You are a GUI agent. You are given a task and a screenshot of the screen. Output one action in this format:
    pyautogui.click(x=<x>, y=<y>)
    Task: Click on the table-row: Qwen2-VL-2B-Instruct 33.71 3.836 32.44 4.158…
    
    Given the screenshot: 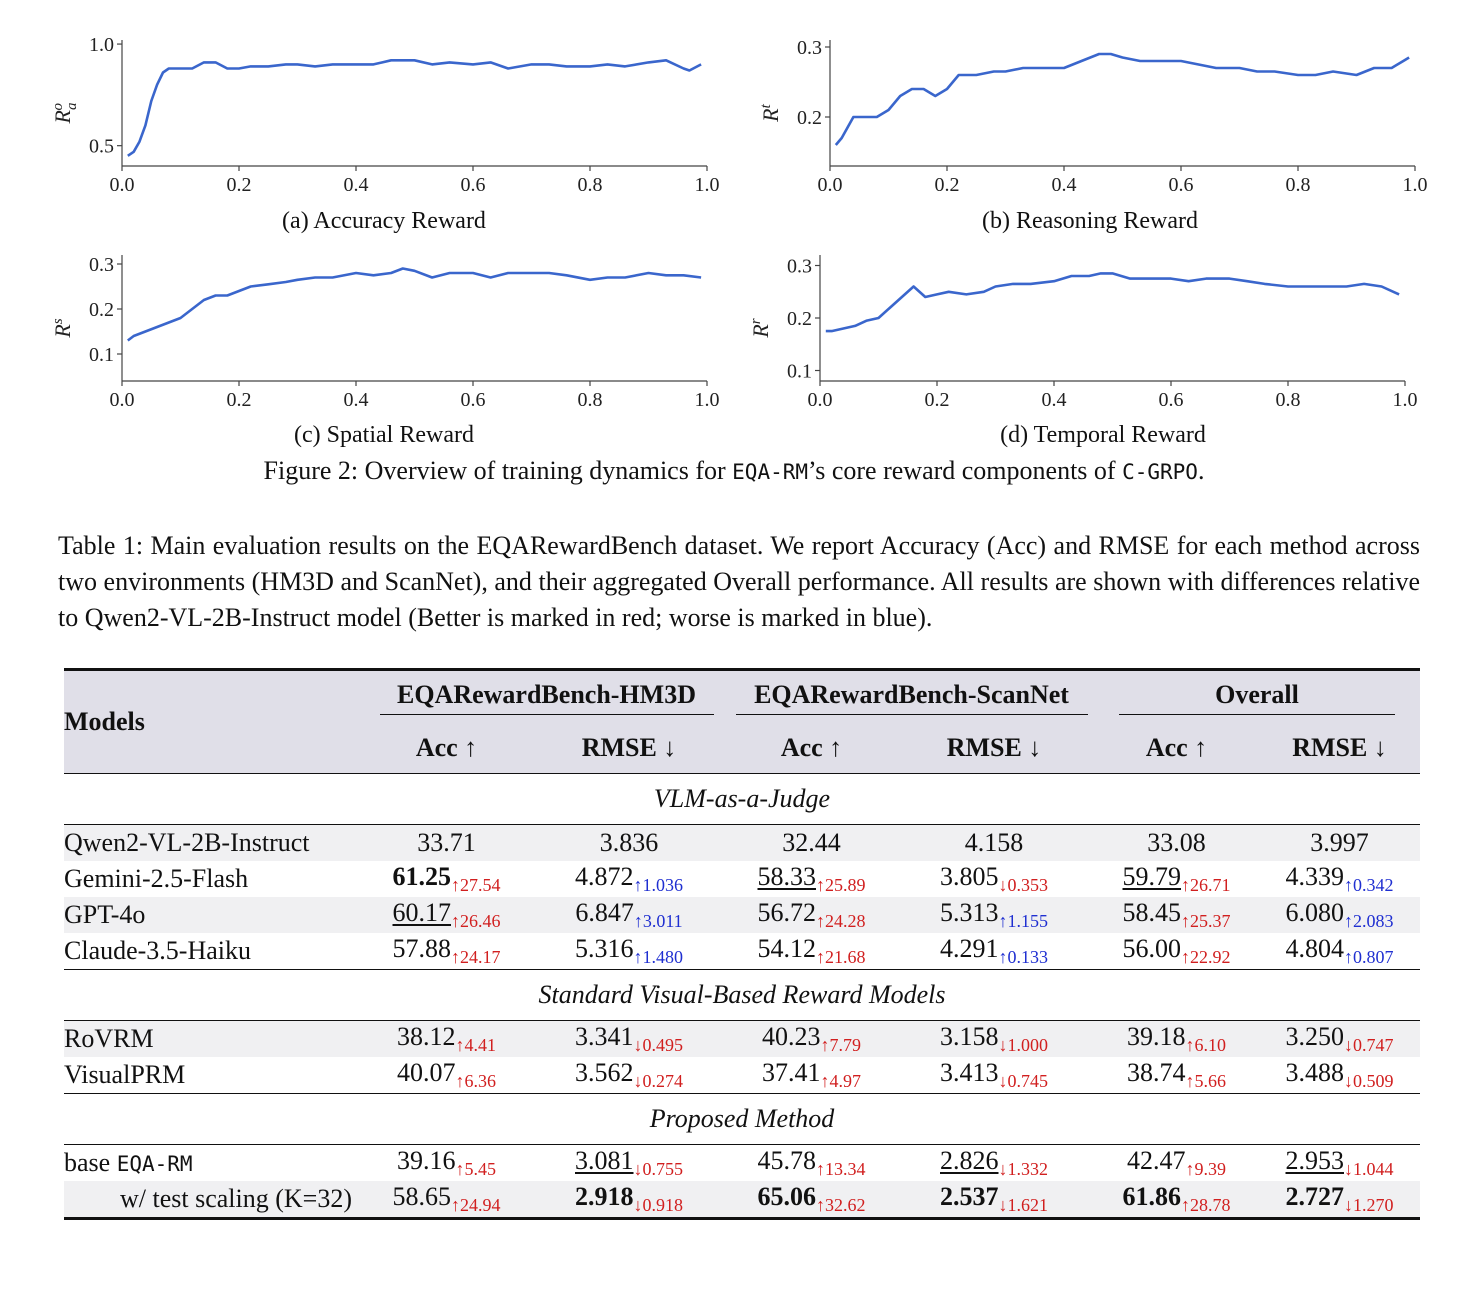 What is the action you would take?
    pyautogui.click(x=742, y=843)
    